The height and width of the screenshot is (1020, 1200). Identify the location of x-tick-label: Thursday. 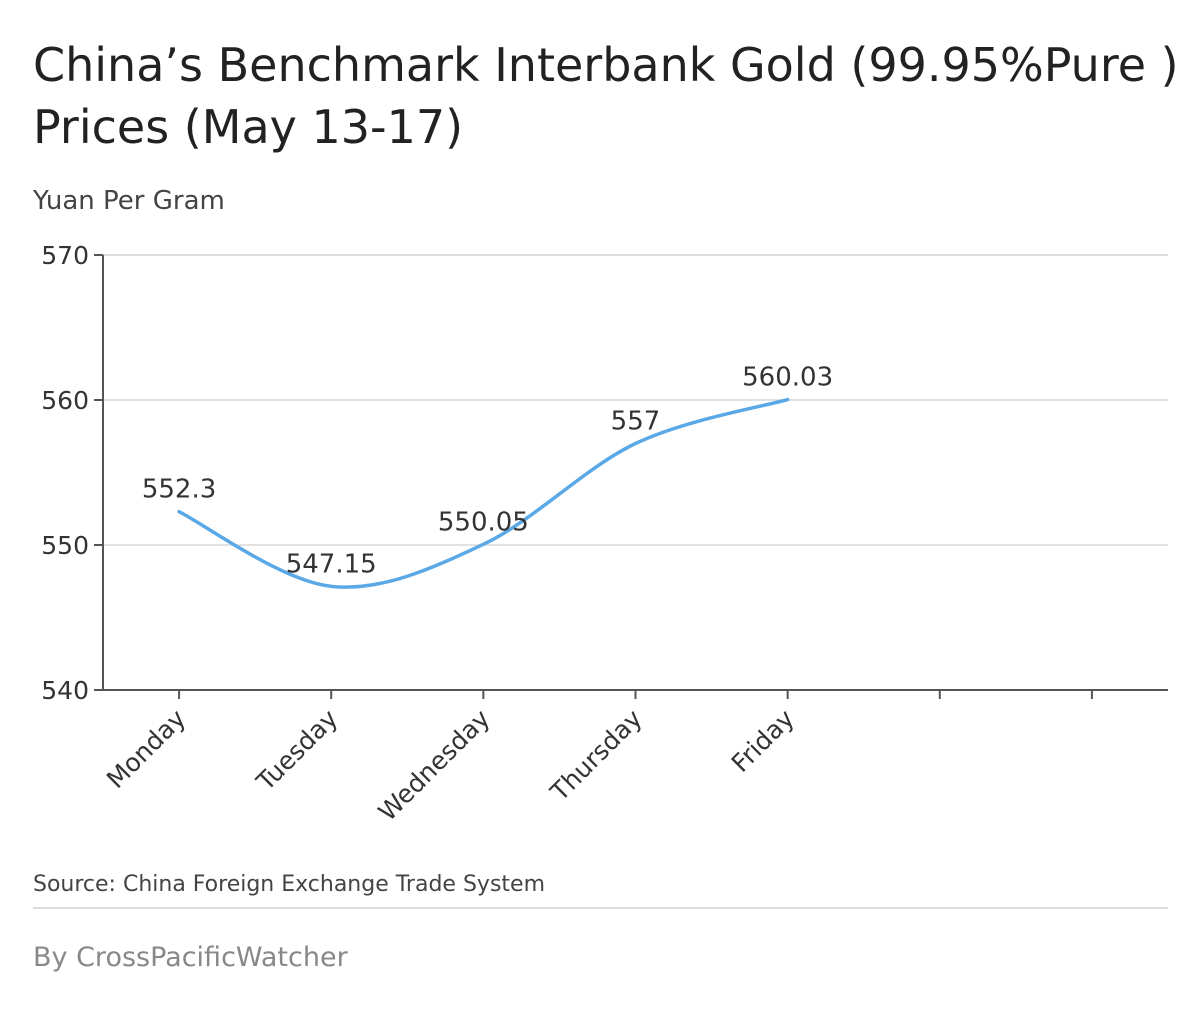
(596, 756).